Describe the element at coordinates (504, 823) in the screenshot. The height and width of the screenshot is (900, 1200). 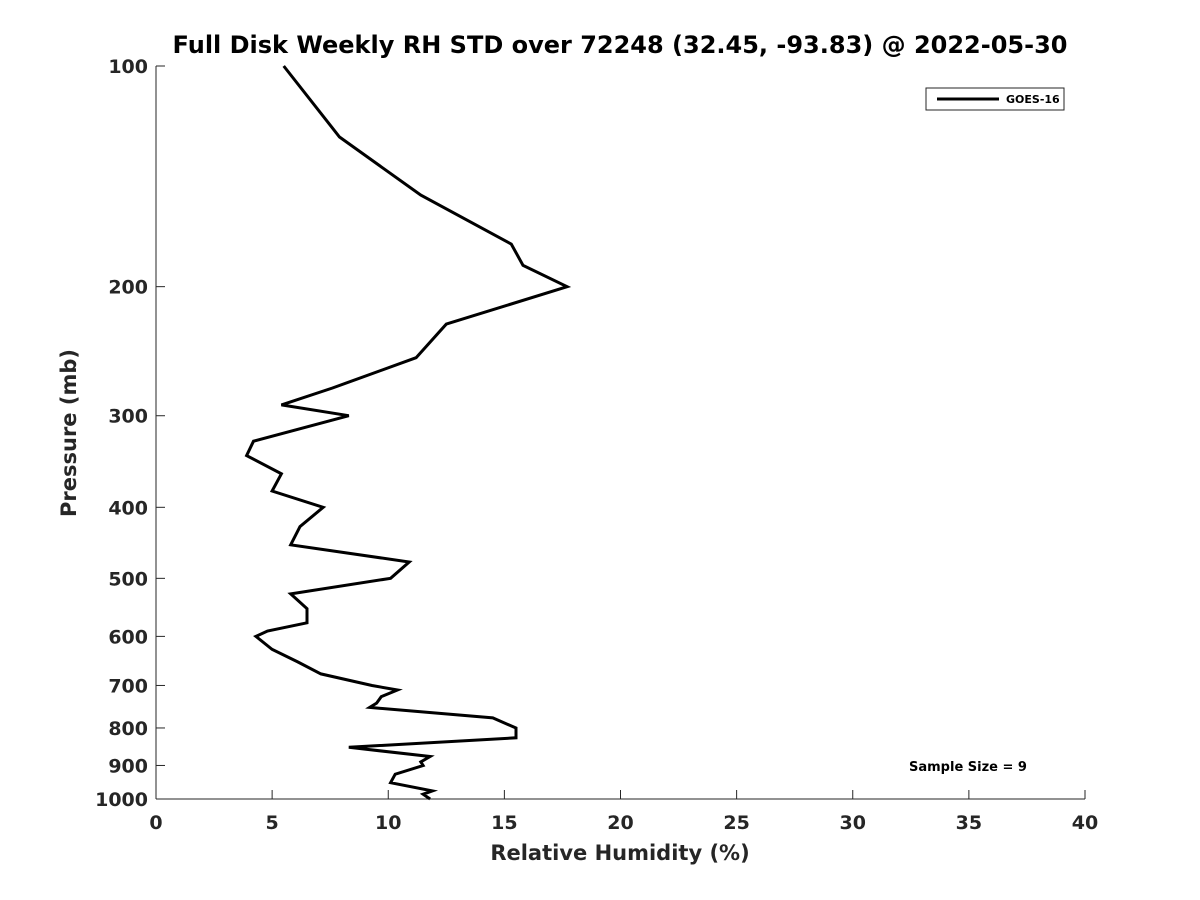
I see `x-tick-label: 15` at that location.